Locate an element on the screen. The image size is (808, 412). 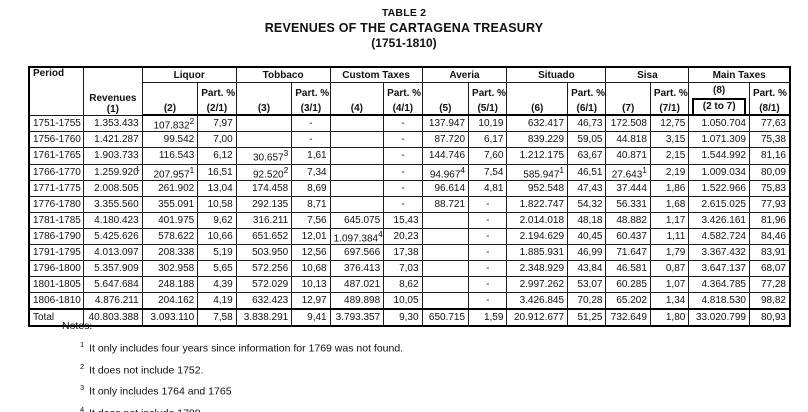
table-cell: 355.091 is located at coordinates (170, 204).